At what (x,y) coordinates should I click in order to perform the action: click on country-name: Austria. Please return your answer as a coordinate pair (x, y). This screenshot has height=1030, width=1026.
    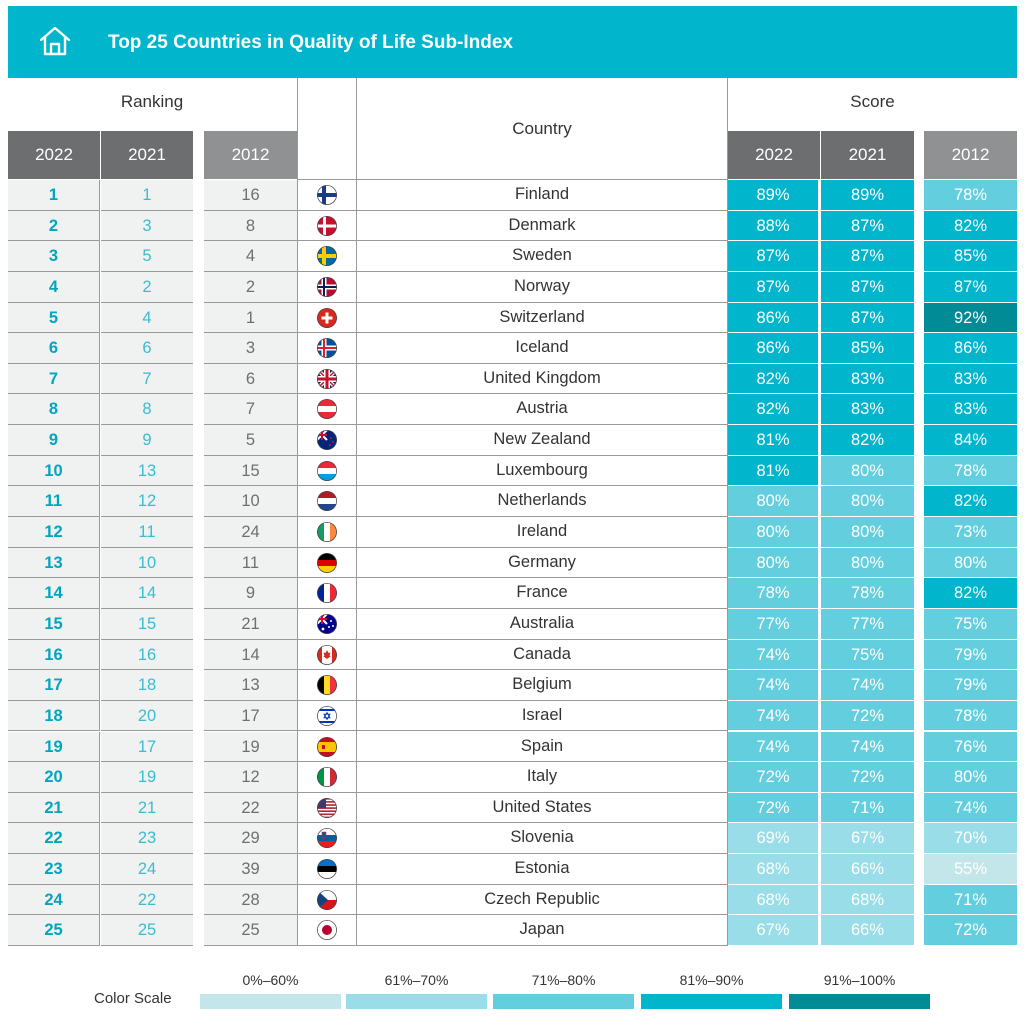
    Looking at the image, I should click on (542, 410).